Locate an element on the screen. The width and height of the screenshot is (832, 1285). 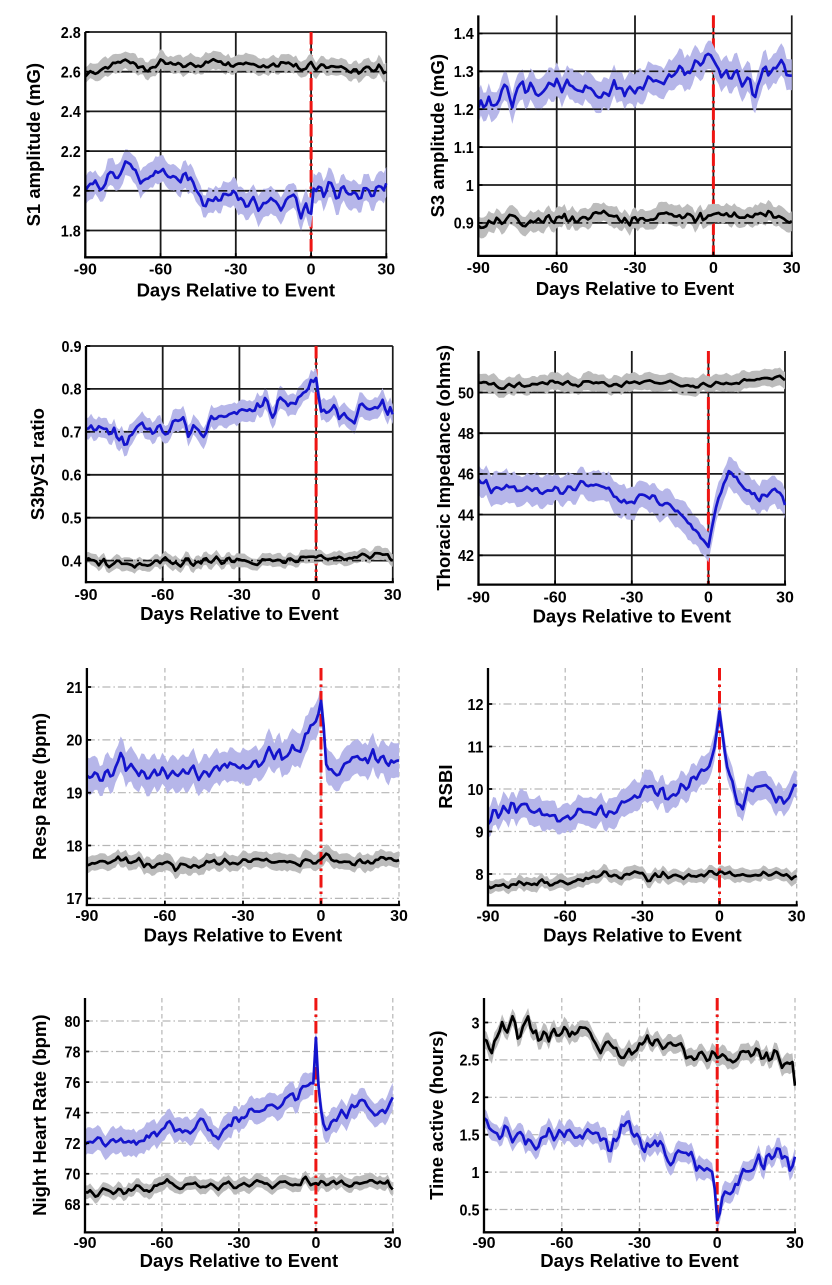
svg-text: 11 is located at coordinates (476, 747).